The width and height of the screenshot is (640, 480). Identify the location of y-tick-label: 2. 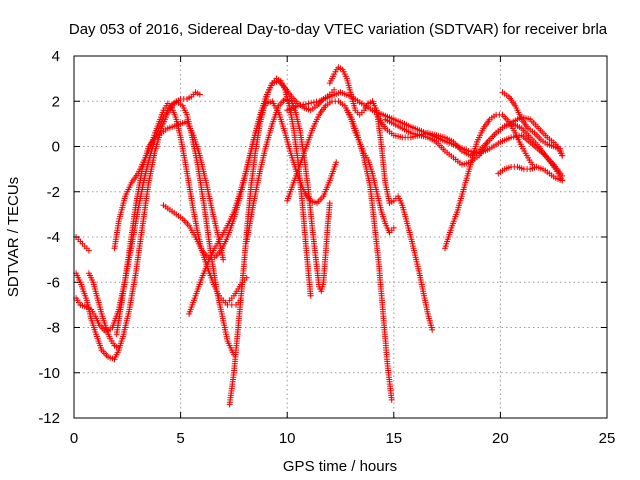
(56, 101).